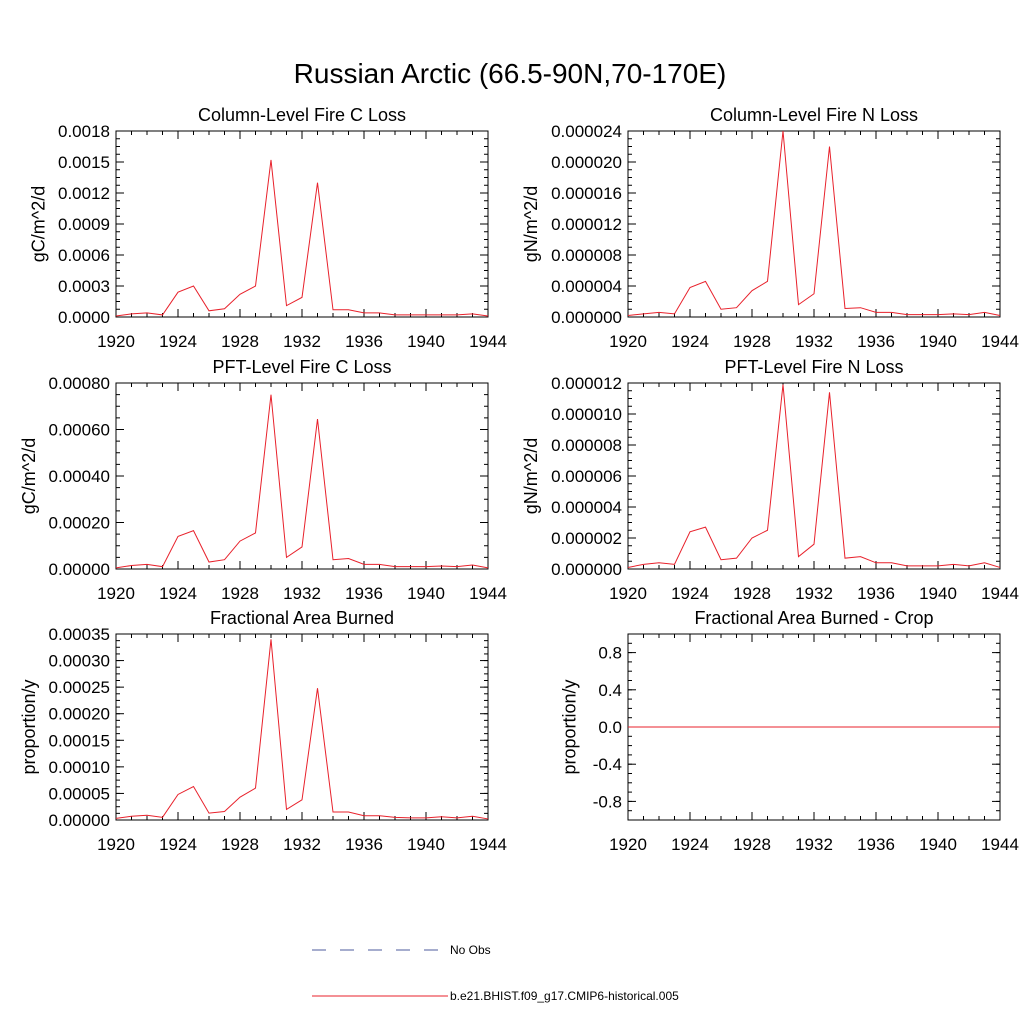 The height and width of the screenshot is (1024, 1024). I want to click on legend-obs-label: No Obs, so click(470, 950).